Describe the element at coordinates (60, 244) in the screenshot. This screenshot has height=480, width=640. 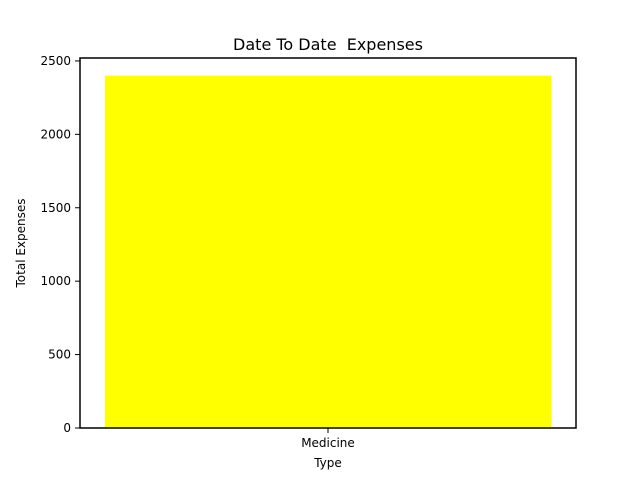
I see `y-axis-ticks: 0 500 1000 1500 2000 2500` at that location.